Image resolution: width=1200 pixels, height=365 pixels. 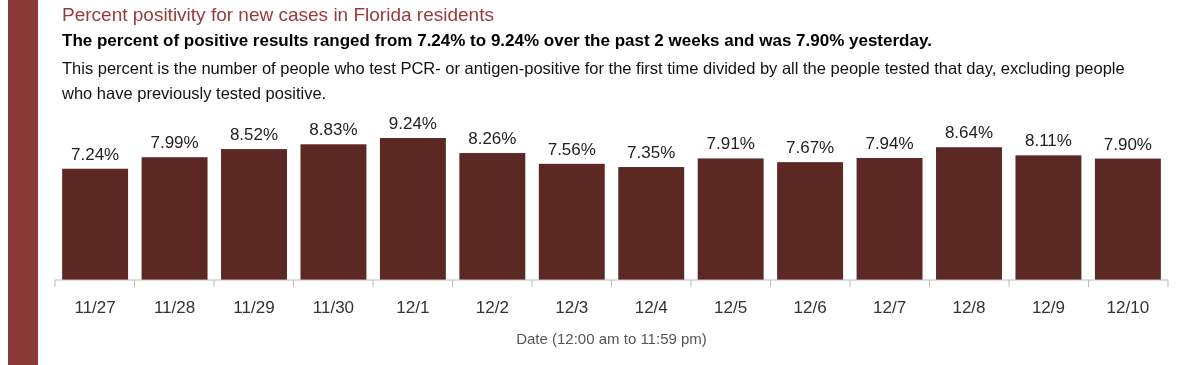 What do you see at coordinates (651, 307) in the screenshot?
I see `x-tick-label: 12/4` at bounding box center [651, 307].